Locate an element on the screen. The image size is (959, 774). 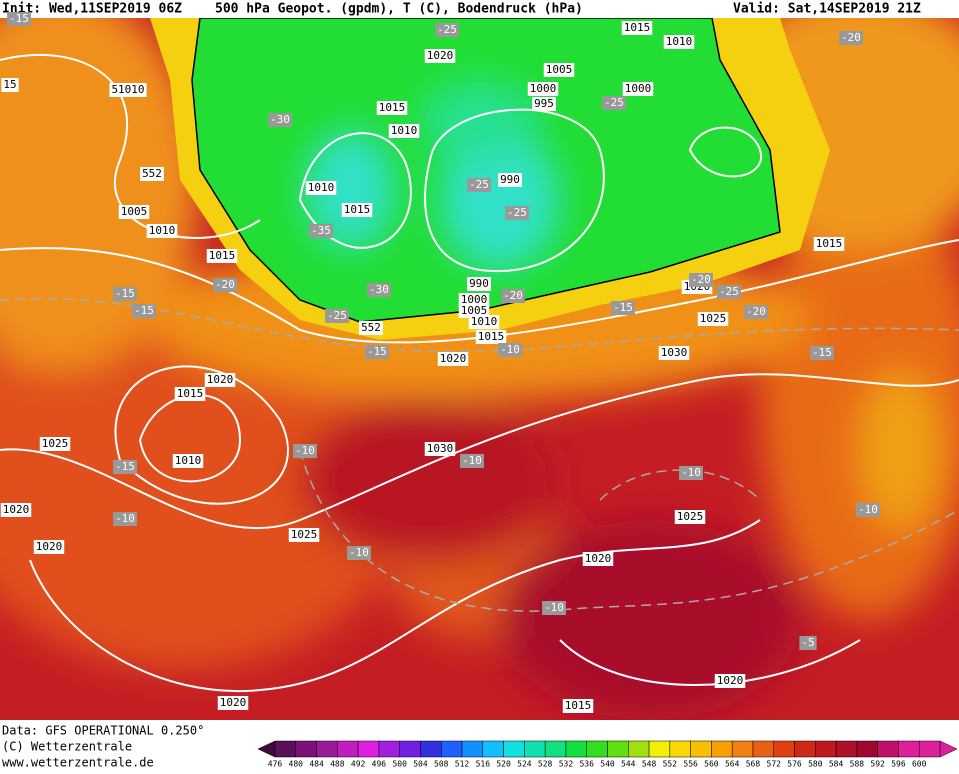
colorbar-label: 548 is located at coordinates (649, 764).